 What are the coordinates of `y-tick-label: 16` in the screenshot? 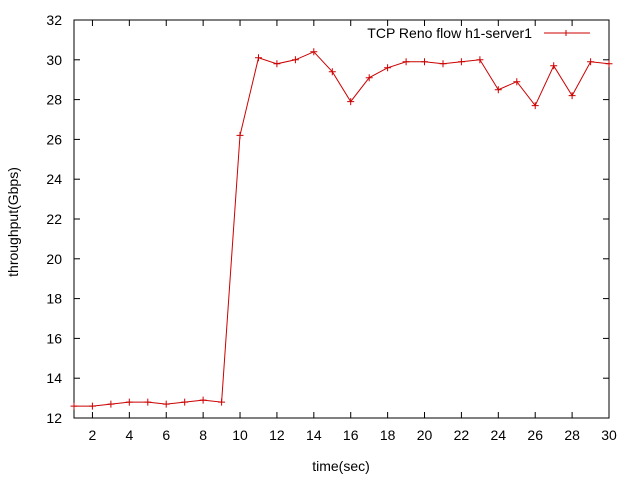 It's located at (54, 338).